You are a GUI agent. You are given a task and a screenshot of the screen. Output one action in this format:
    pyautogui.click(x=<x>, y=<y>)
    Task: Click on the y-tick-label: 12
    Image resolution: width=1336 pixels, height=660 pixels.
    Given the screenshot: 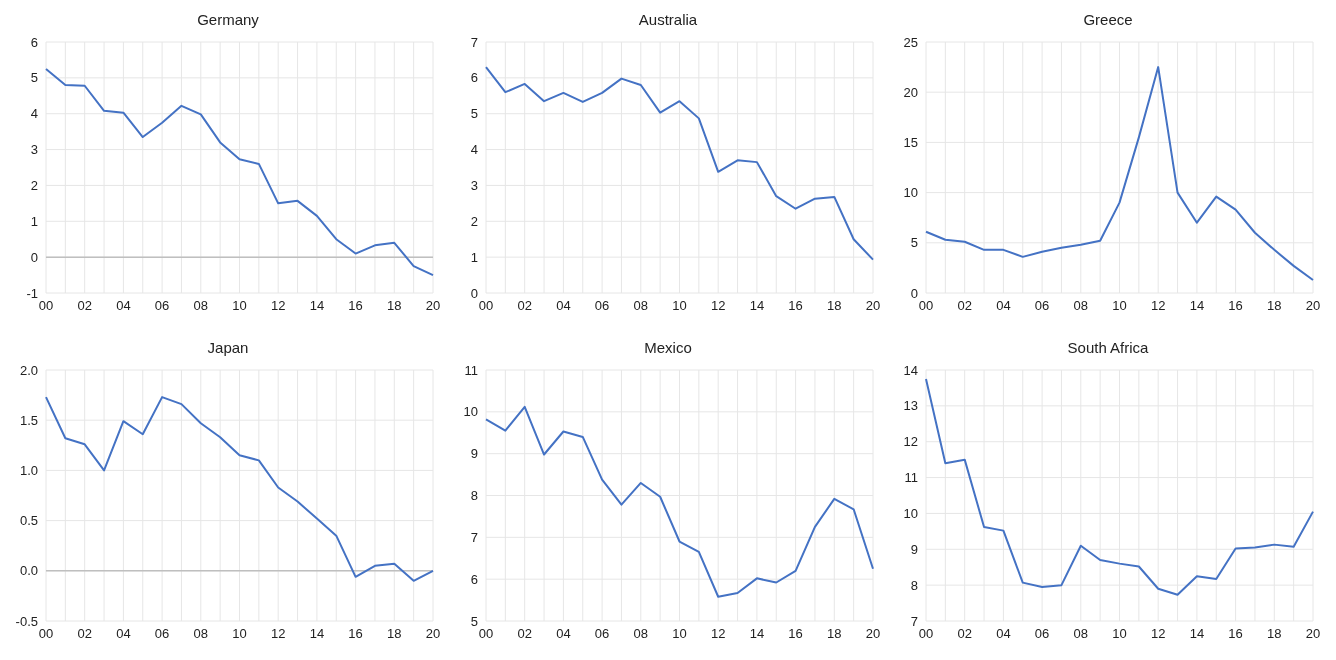 What is the action you would take?
    pyautogui.click(x=910, y=442)
    